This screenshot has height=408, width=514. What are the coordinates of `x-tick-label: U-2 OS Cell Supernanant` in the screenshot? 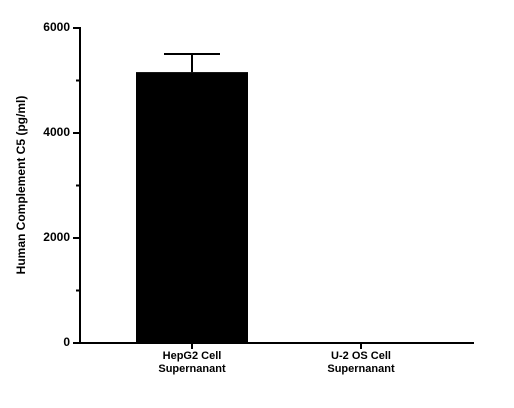 It's located at (361, 362).